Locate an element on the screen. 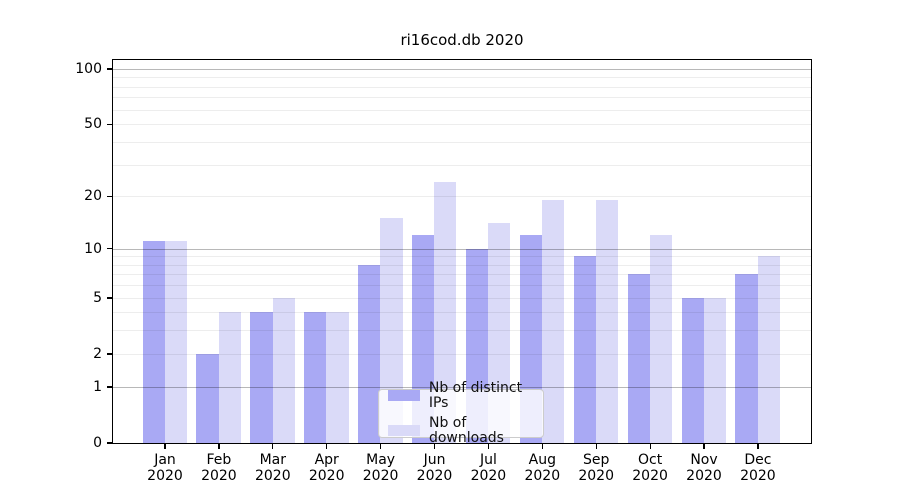  y-tick-label: 2 is located at coordinates (97, 353).